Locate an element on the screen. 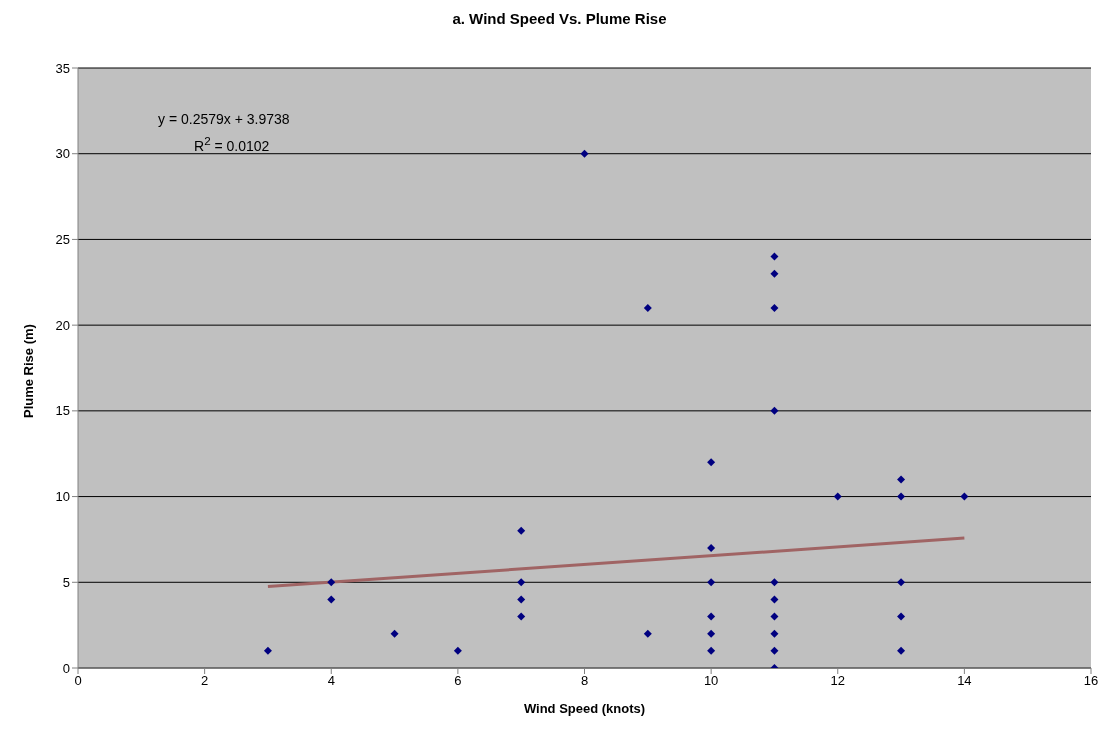 Image resolution: width=1119 pixels, height=738 pixels. y-tick-label: 10 is located at coordinates (62, 497).